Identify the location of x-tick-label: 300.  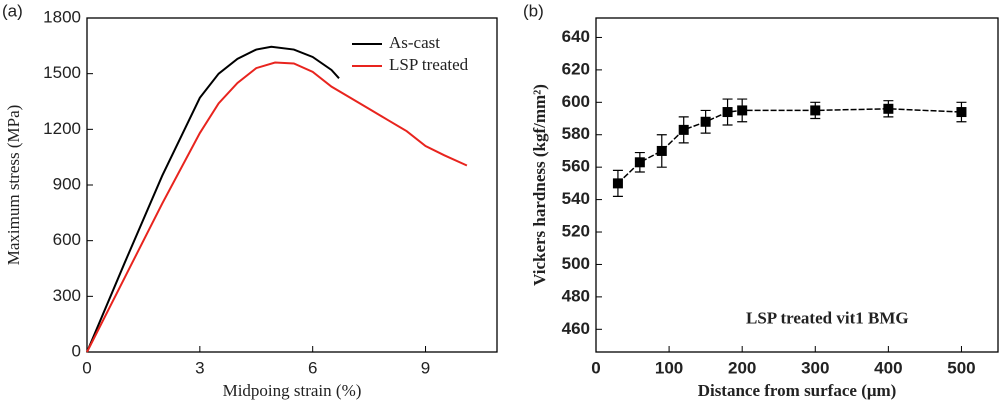
(815, 367).